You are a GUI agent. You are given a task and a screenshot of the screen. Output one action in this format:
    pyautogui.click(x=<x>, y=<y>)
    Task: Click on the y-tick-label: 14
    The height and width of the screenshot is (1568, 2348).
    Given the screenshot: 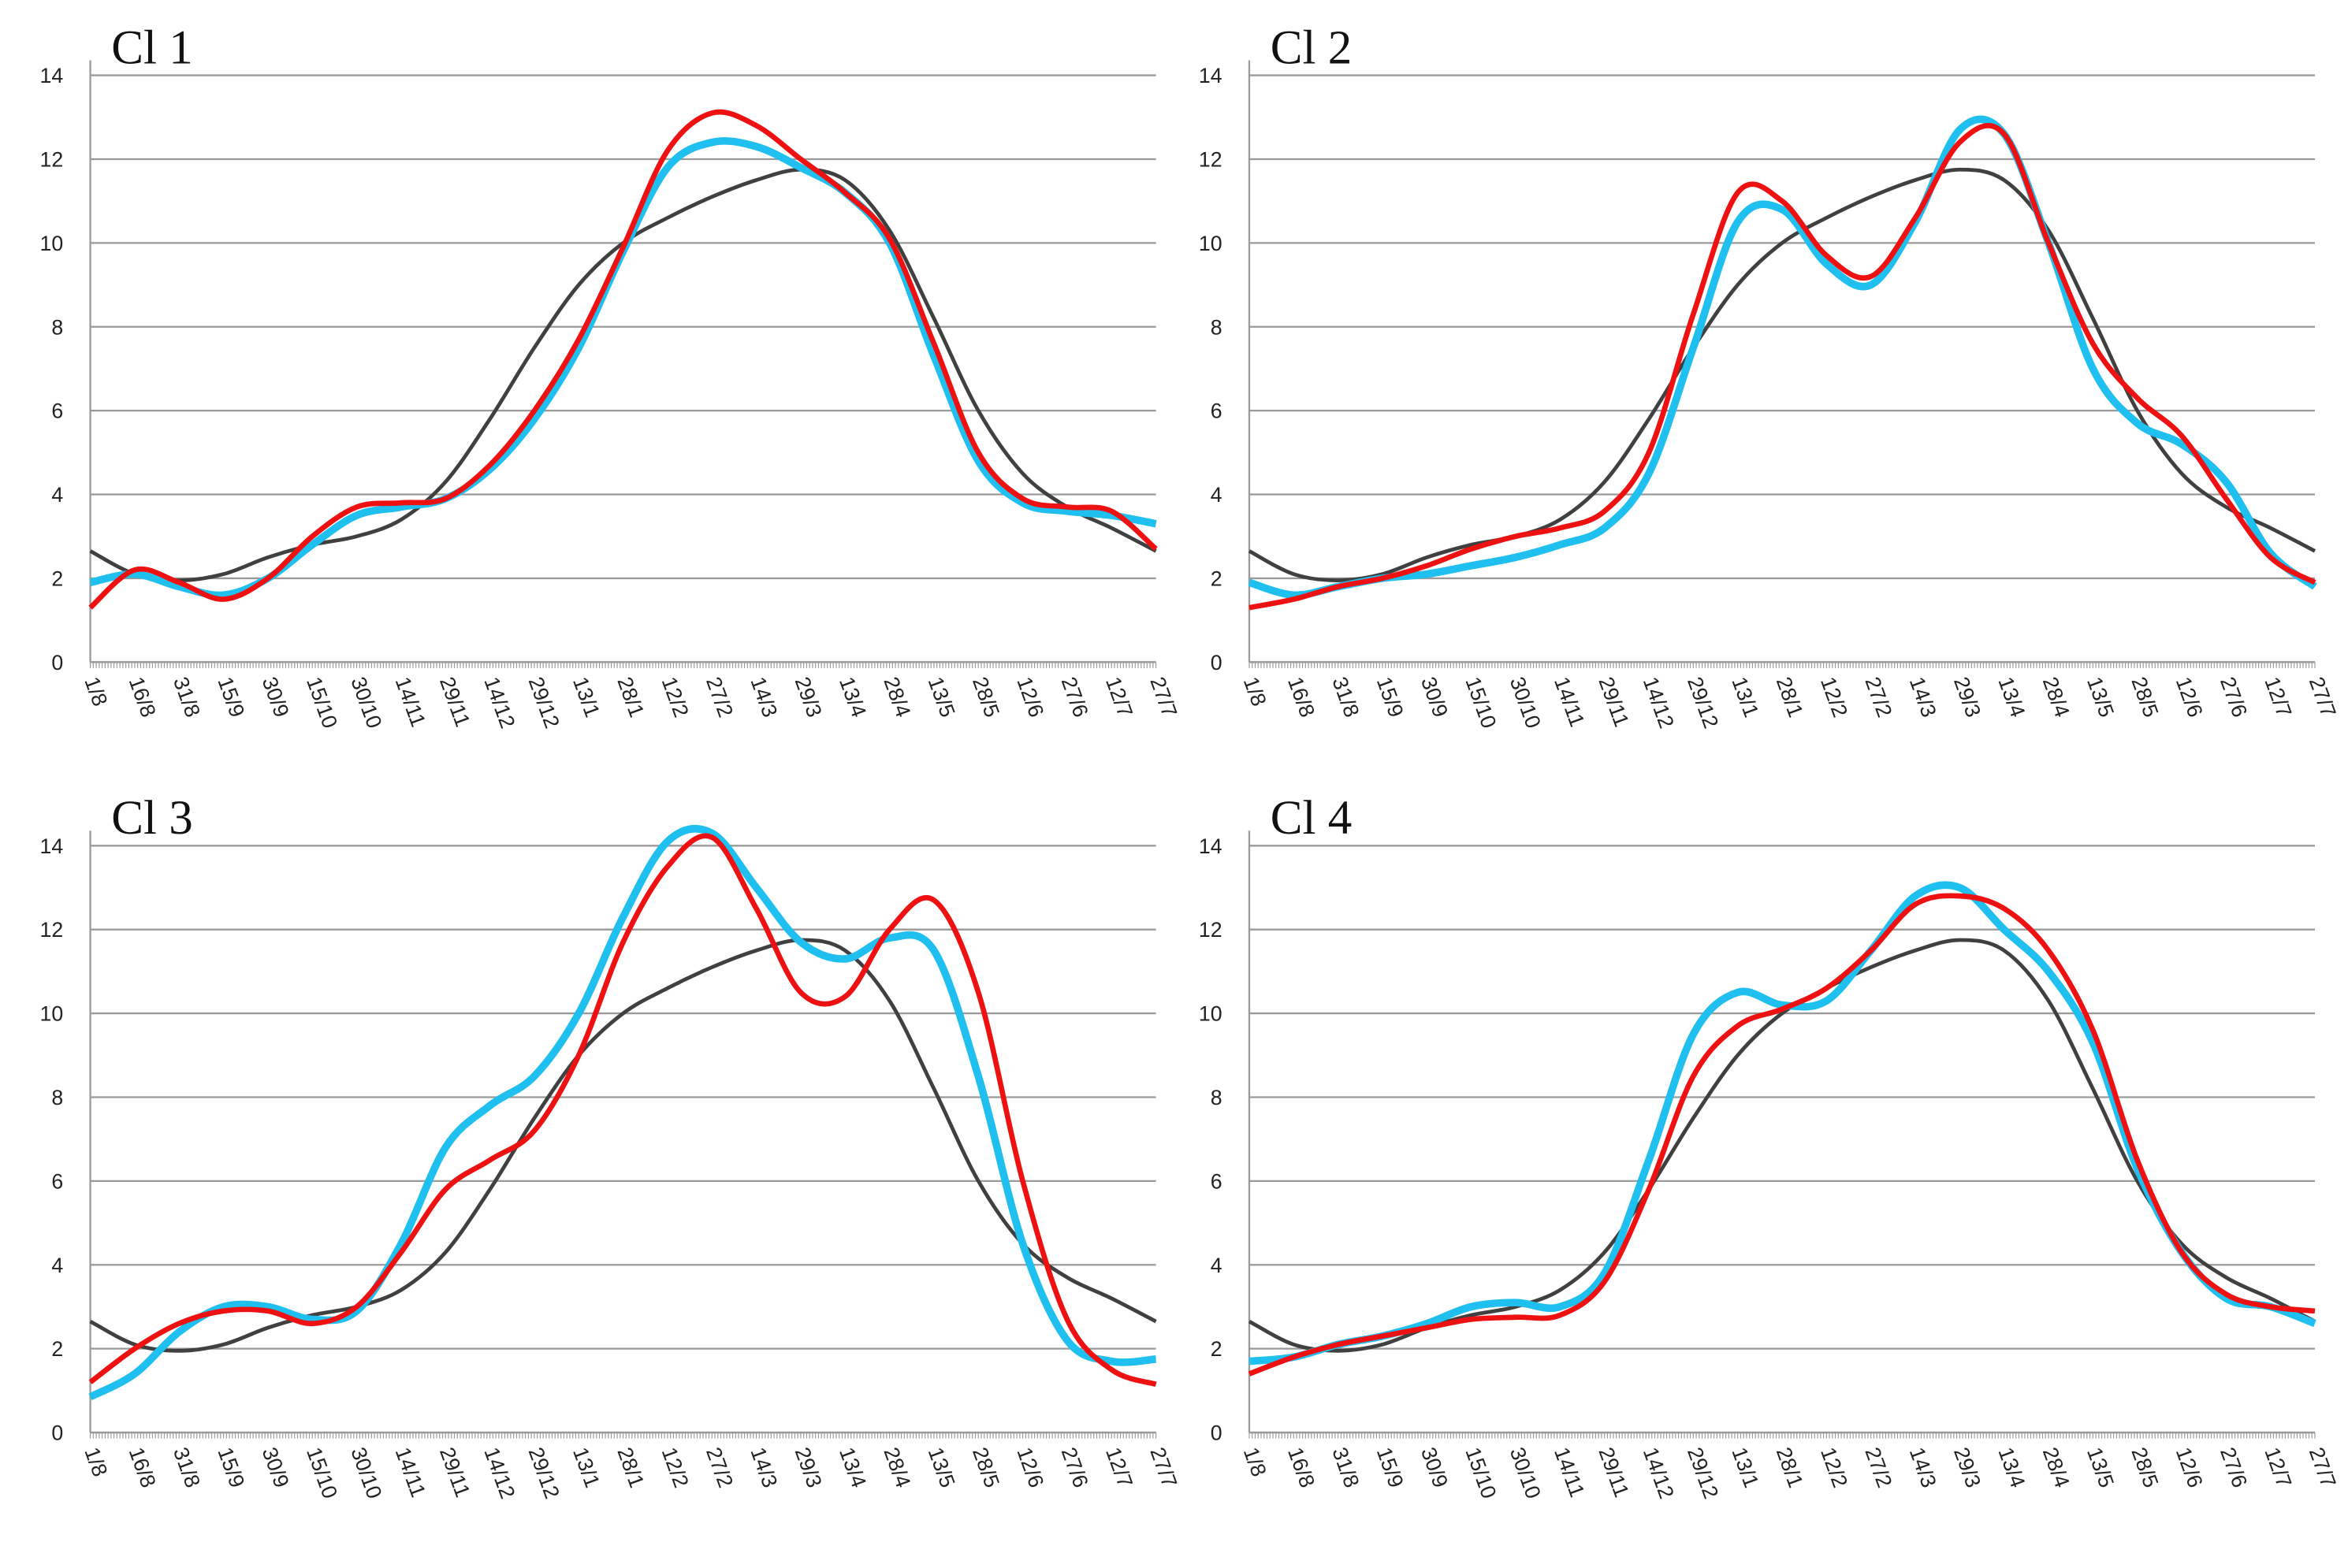 What is the action you would take?
    pyautogui.click(x=51, y=846)
    